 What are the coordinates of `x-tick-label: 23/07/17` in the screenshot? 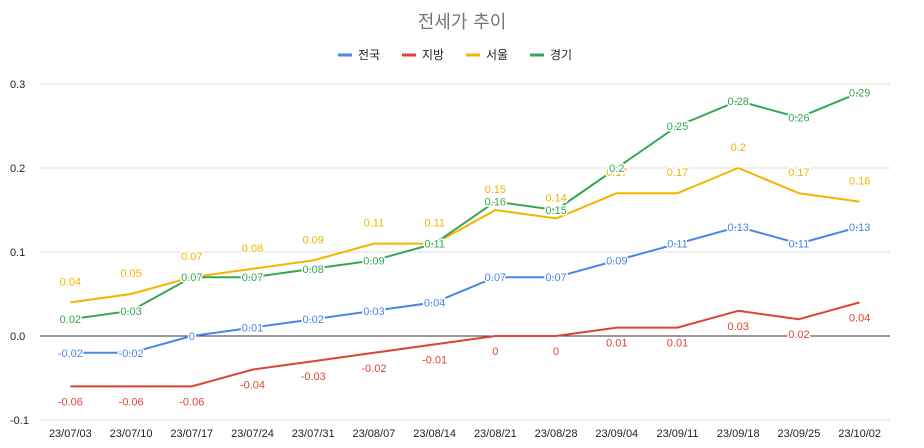 It's located at (191, 434).